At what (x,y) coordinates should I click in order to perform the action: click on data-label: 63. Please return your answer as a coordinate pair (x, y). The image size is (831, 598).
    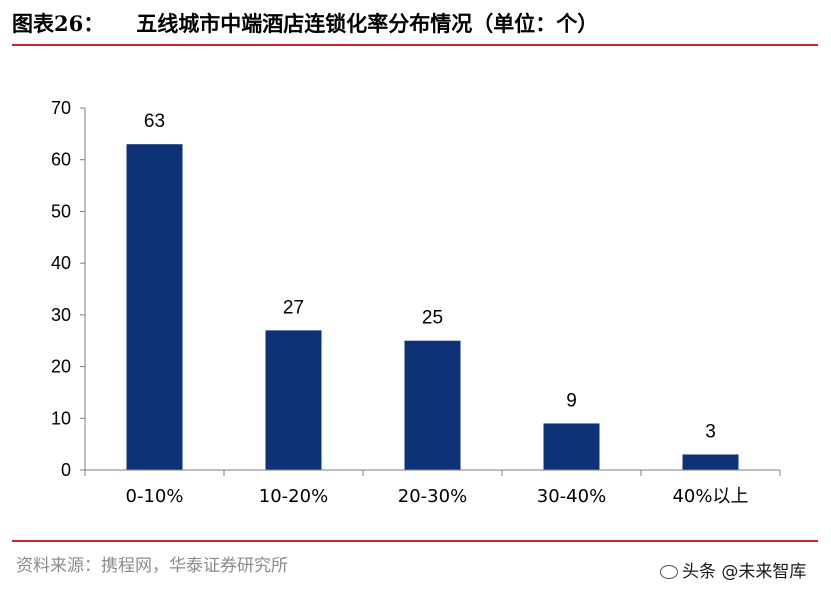
    Looking at the image, I should click on (154, 121).